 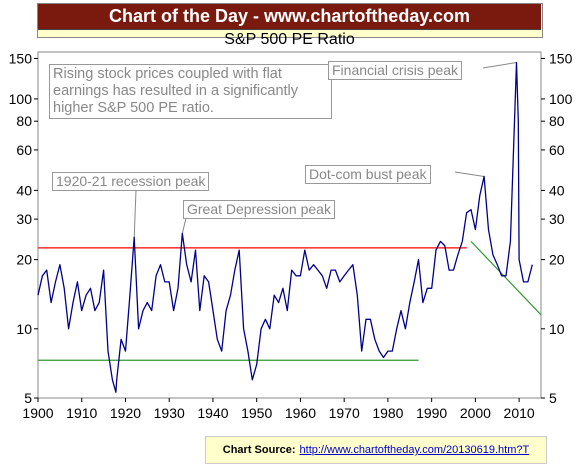 I want to click on y-tick-label-left-4: 40, so click(x=24, y=190).